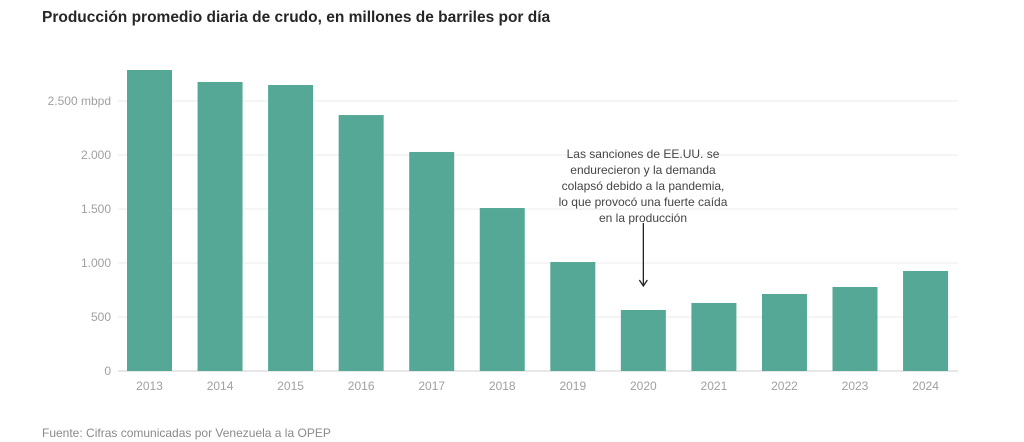 The width and height of the screenshot is (1024, 442). Describe the element at coordinates (926, 320) in the screenshot. I see `bar-2024` at that location.